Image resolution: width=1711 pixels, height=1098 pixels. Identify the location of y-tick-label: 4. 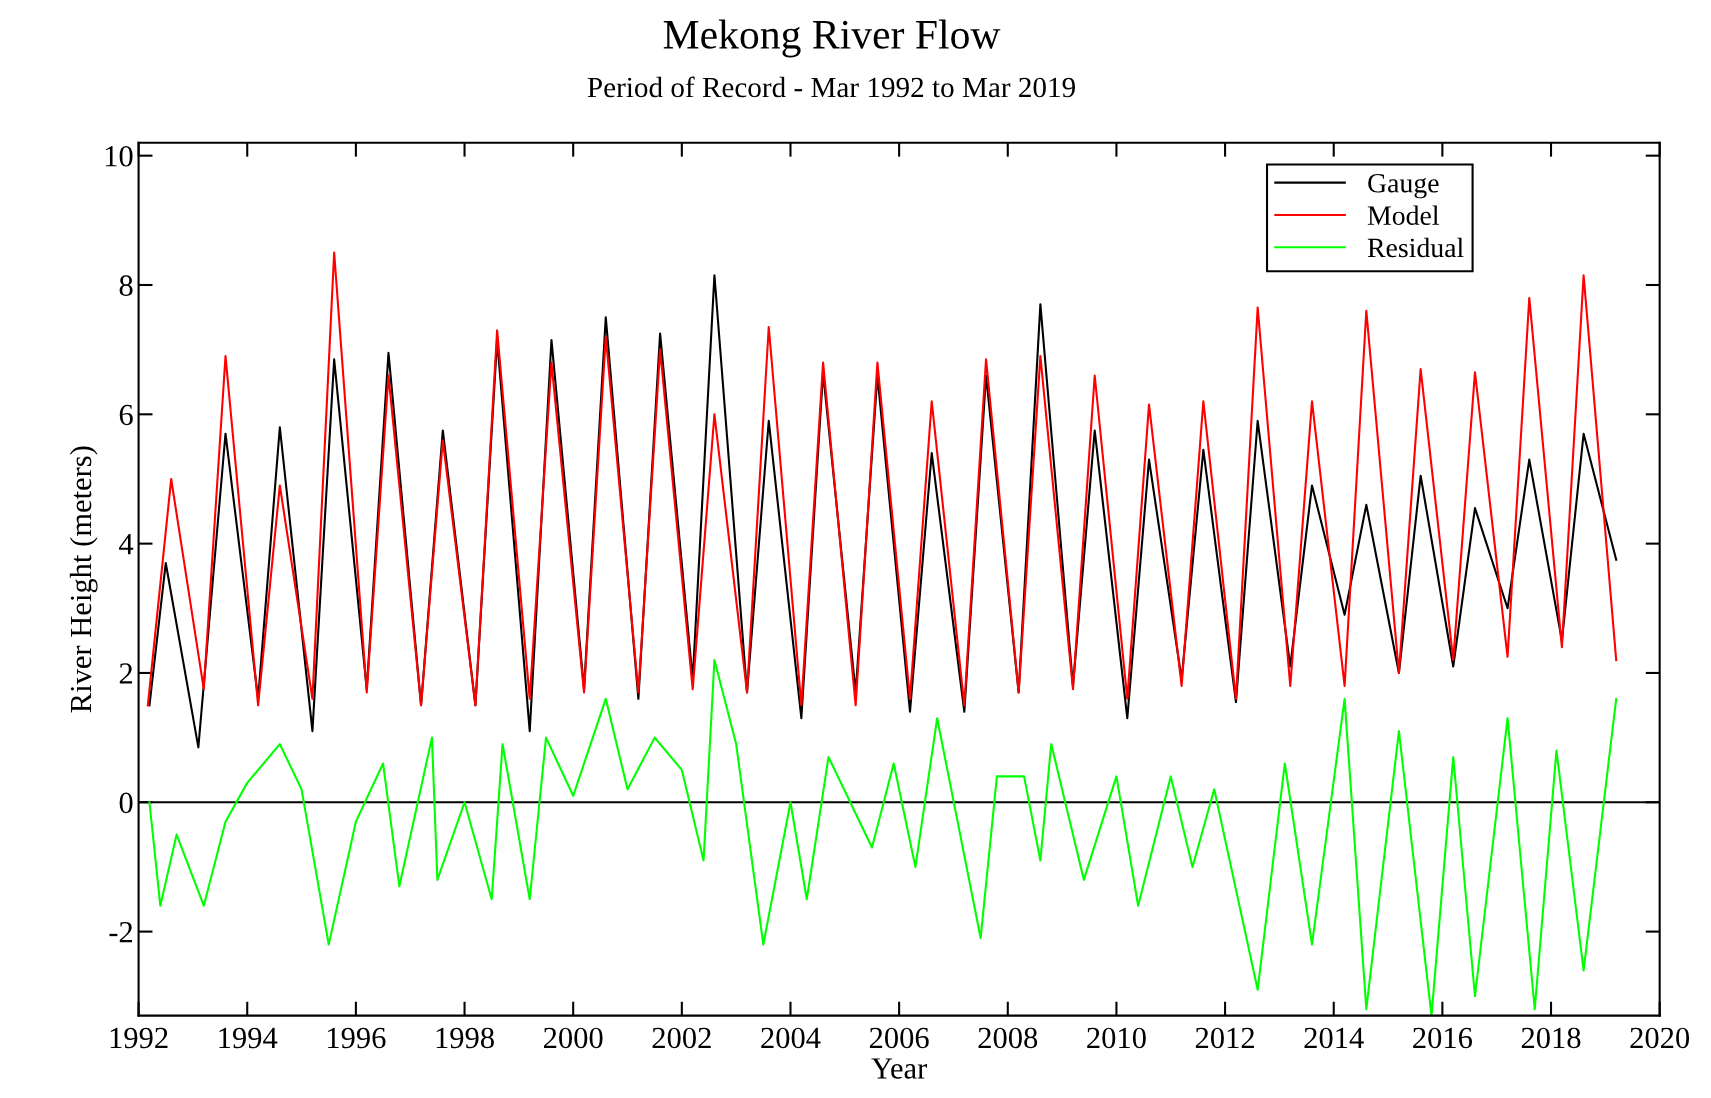
(126, 544).